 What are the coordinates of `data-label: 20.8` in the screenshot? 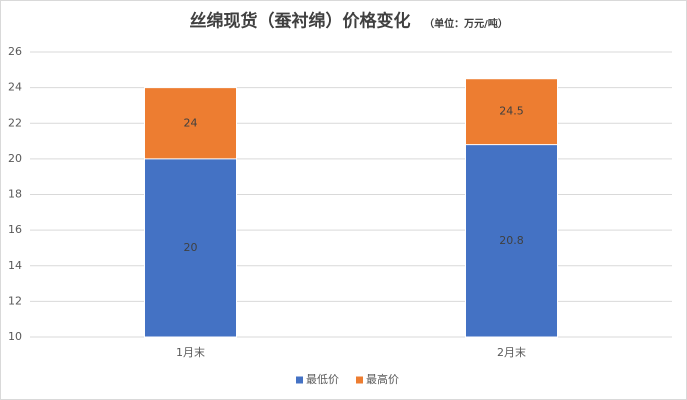 It's located at (511, 240).